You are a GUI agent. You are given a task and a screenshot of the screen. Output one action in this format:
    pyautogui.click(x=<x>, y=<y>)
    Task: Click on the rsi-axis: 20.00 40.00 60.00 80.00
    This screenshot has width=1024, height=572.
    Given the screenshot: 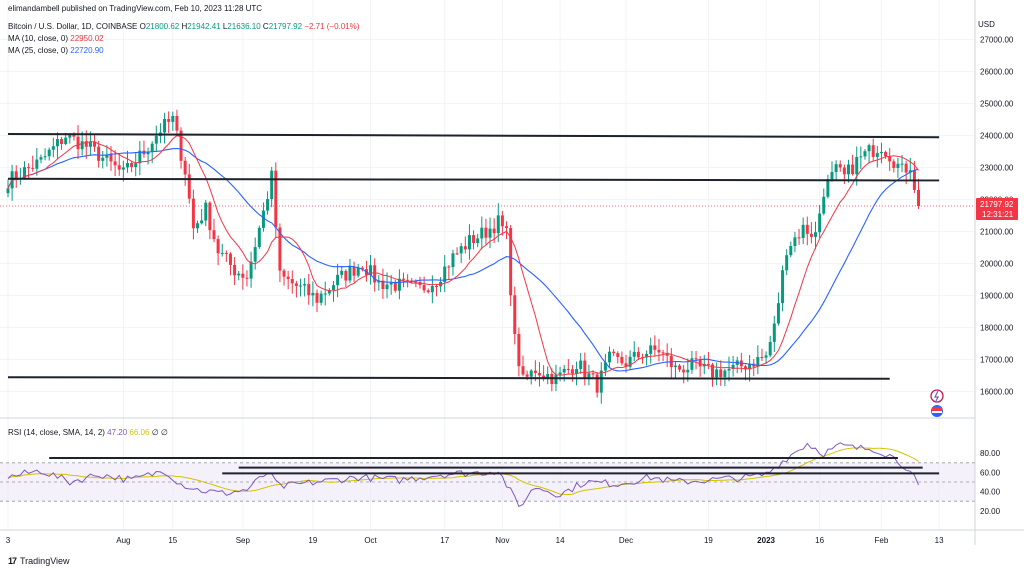 What is the action you would take?
    pyautogui.click(x=990, y=482)
    